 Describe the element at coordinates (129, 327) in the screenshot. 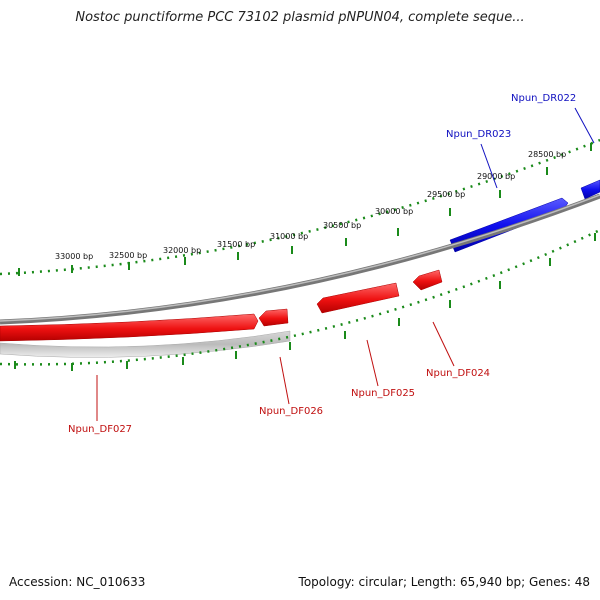

I see `gene-npun-df027` at that location.